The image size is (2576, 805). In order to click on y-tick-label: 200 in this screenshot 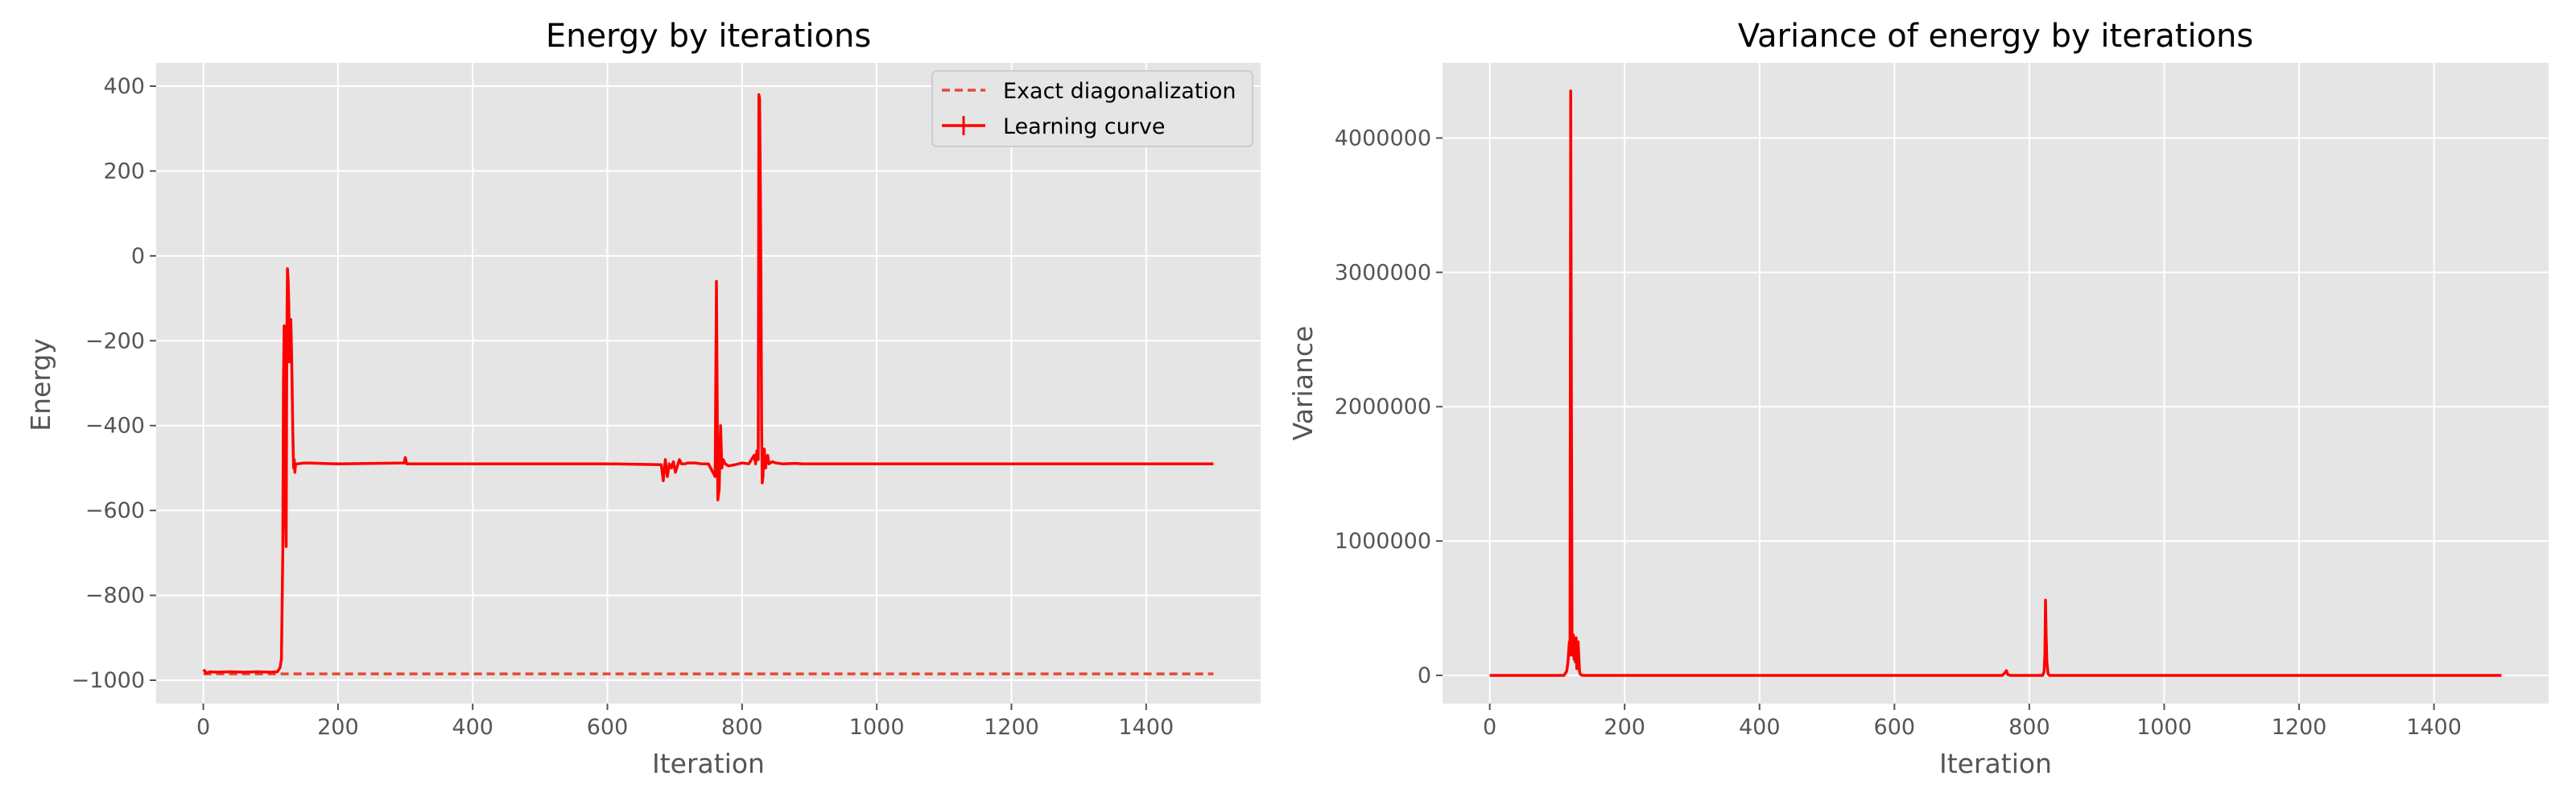, I will do `click(124, 171)`.